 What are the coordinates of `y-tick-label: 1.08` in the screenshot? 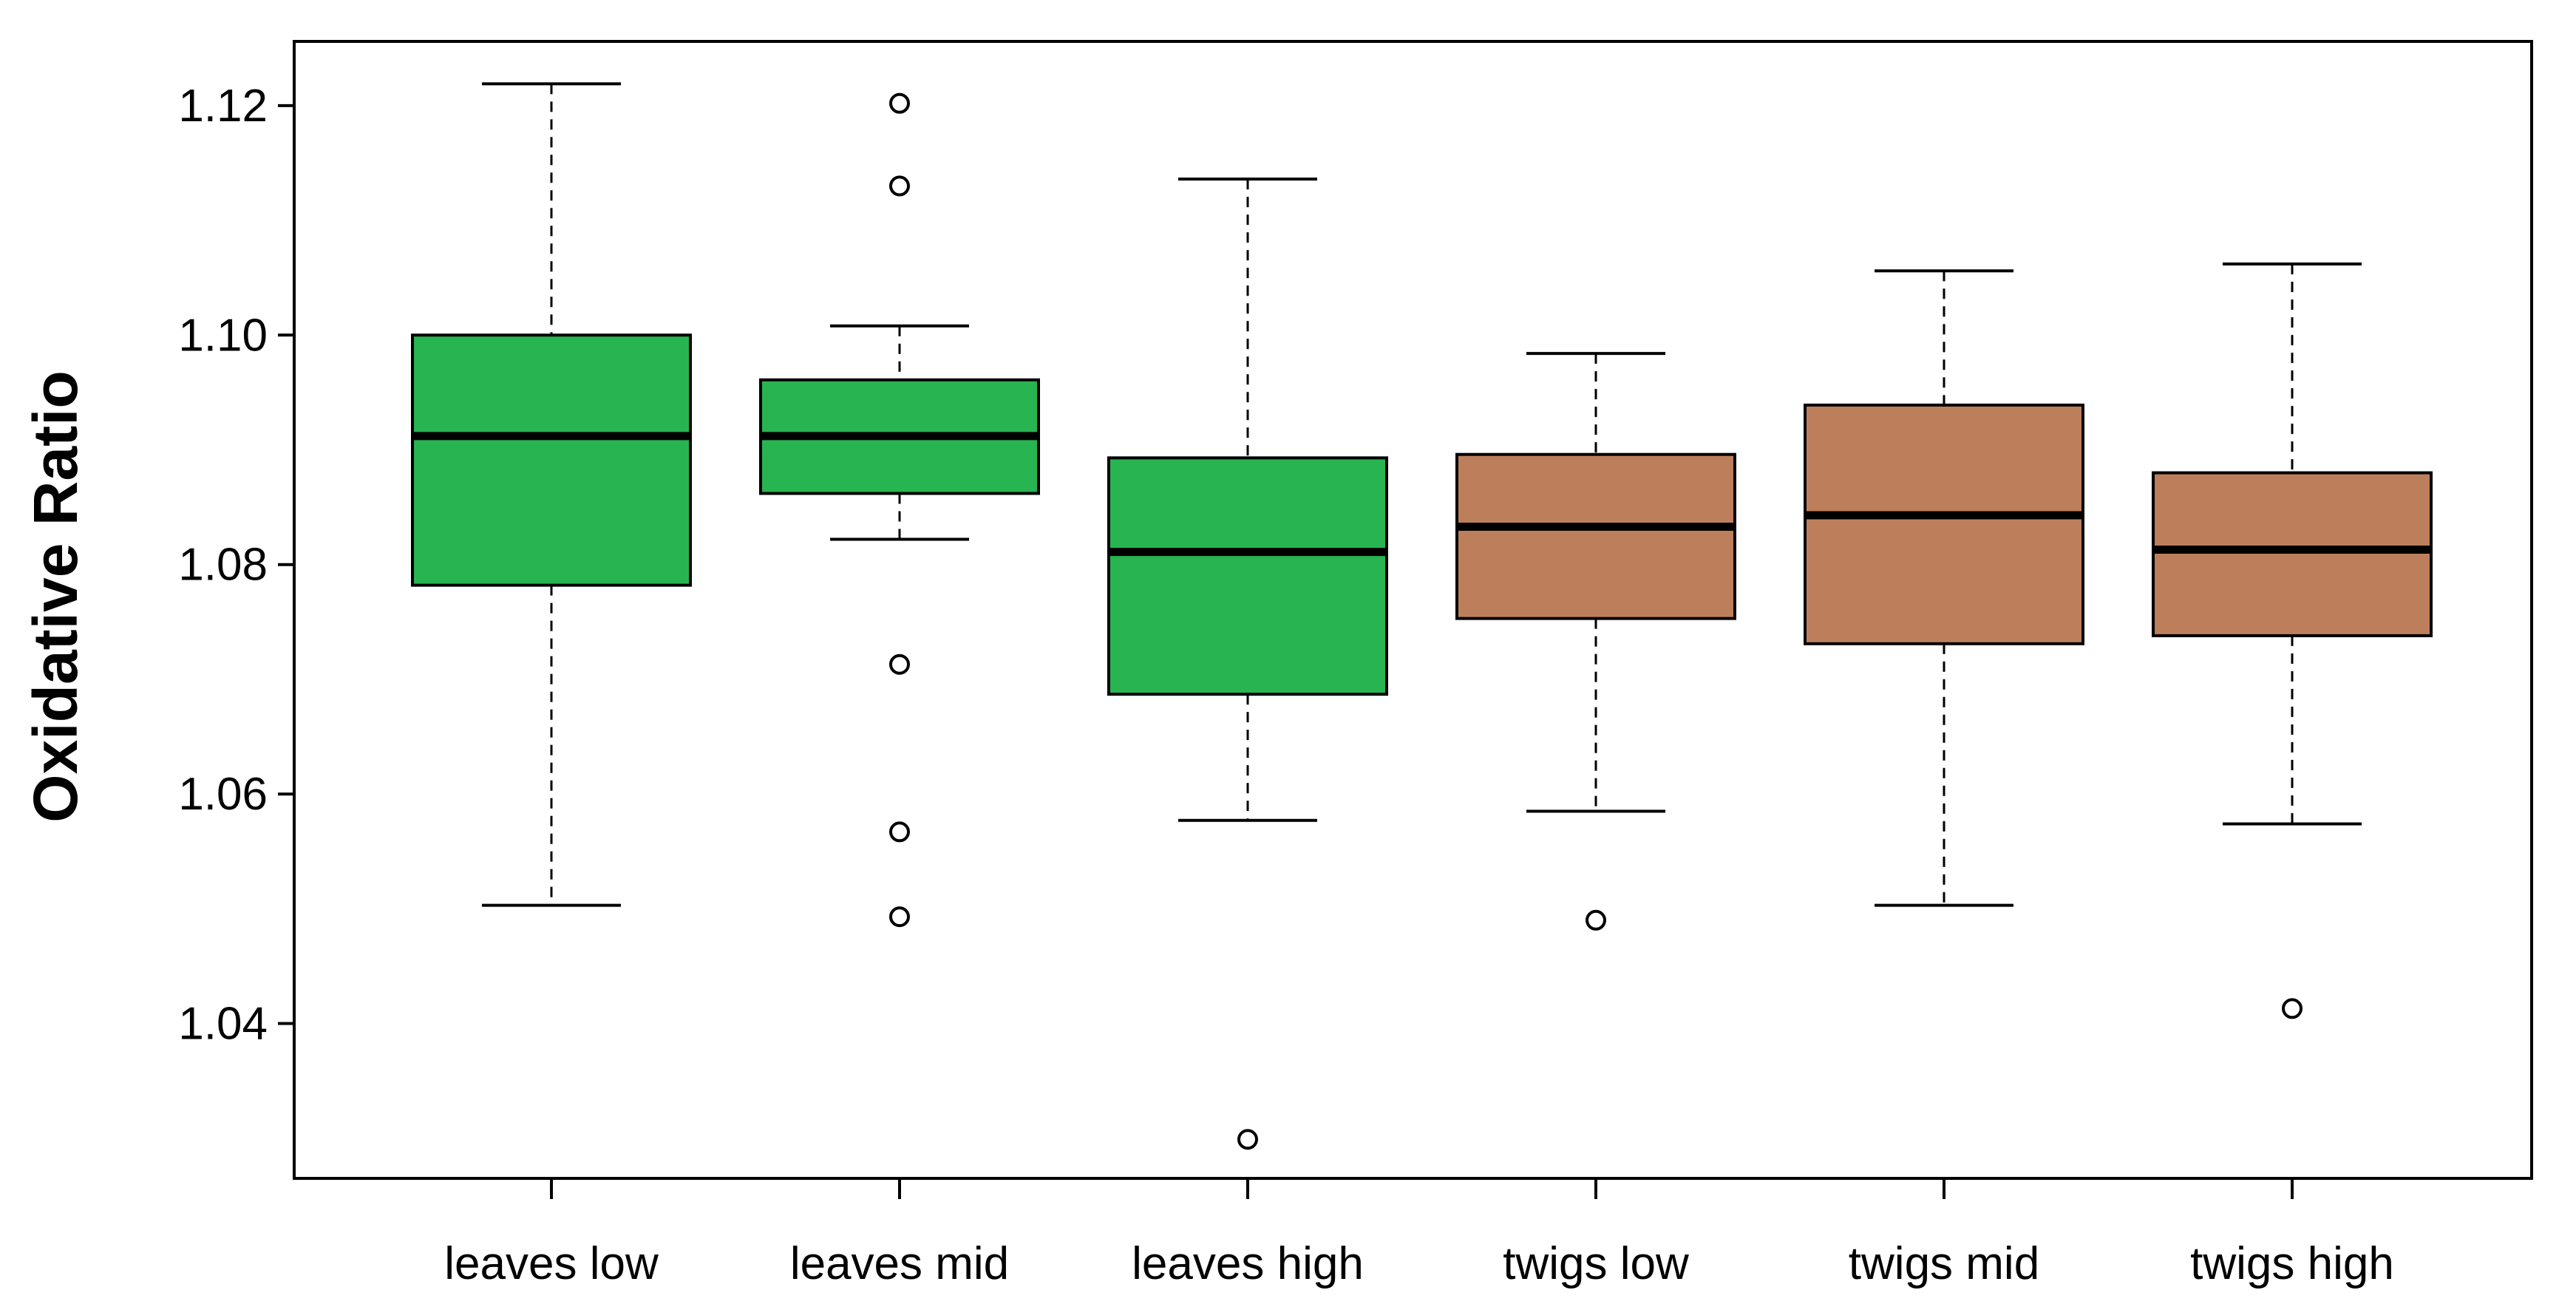 It's located at (223, 566).